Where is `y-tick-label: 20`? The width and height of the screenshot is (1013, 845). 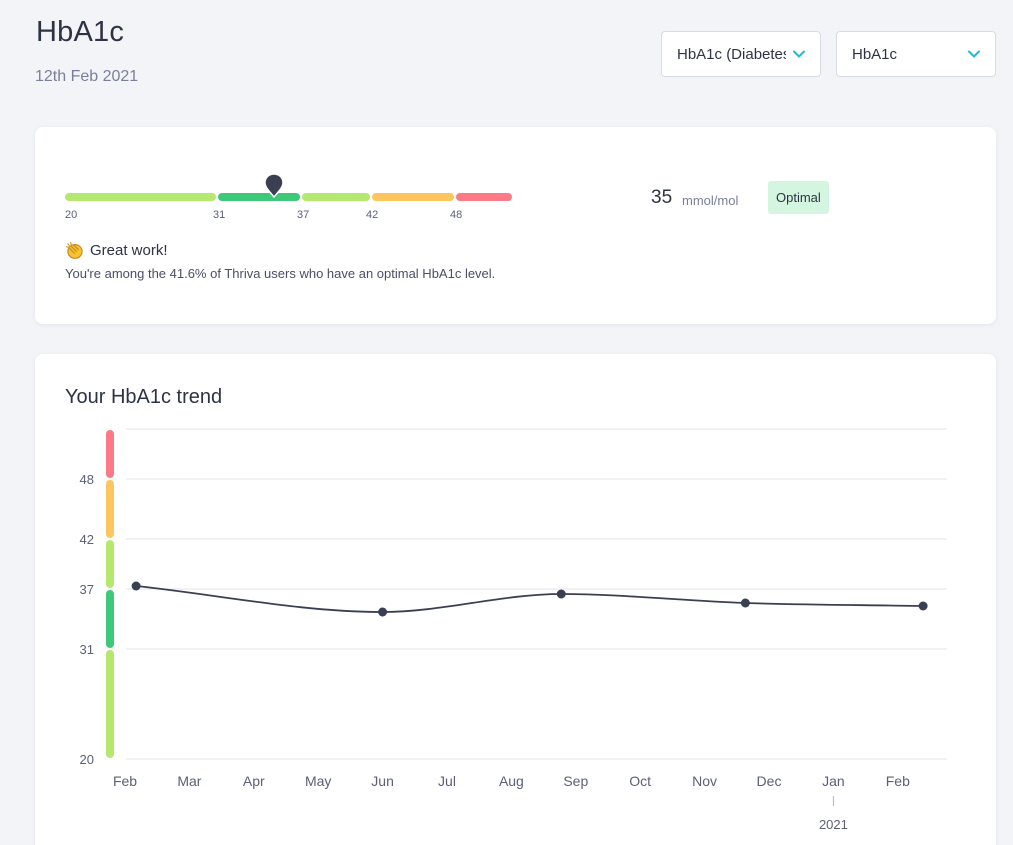
y-tick-label: 20 is located at coordinates (87, 759).